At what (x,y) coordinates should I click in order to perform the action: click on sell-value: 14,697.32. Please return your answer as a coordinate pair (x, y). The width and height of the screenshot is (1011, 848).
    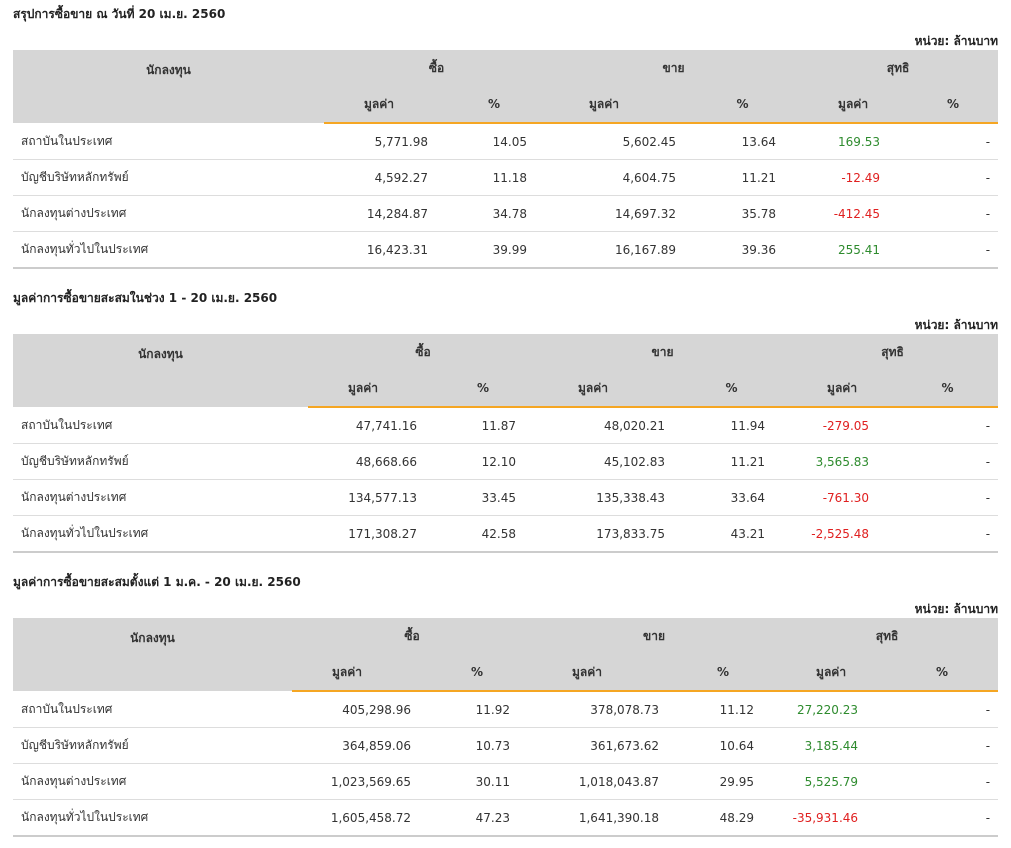
    Looking at the image, I should click on (618, 213).